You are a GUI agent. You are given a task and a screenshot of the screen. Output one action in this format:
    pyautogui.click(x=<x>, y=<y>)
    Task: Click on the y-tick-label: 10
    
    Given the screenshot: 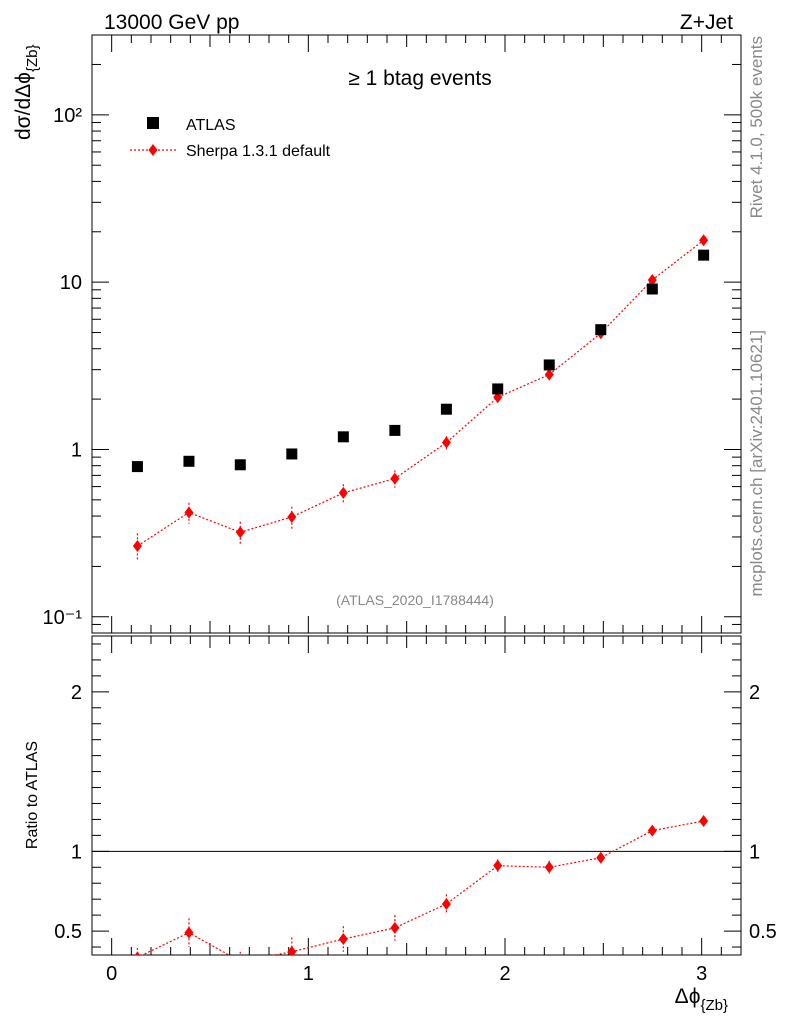 What is the action you would take?
    pyautogui.click(x=71, y=283)
    